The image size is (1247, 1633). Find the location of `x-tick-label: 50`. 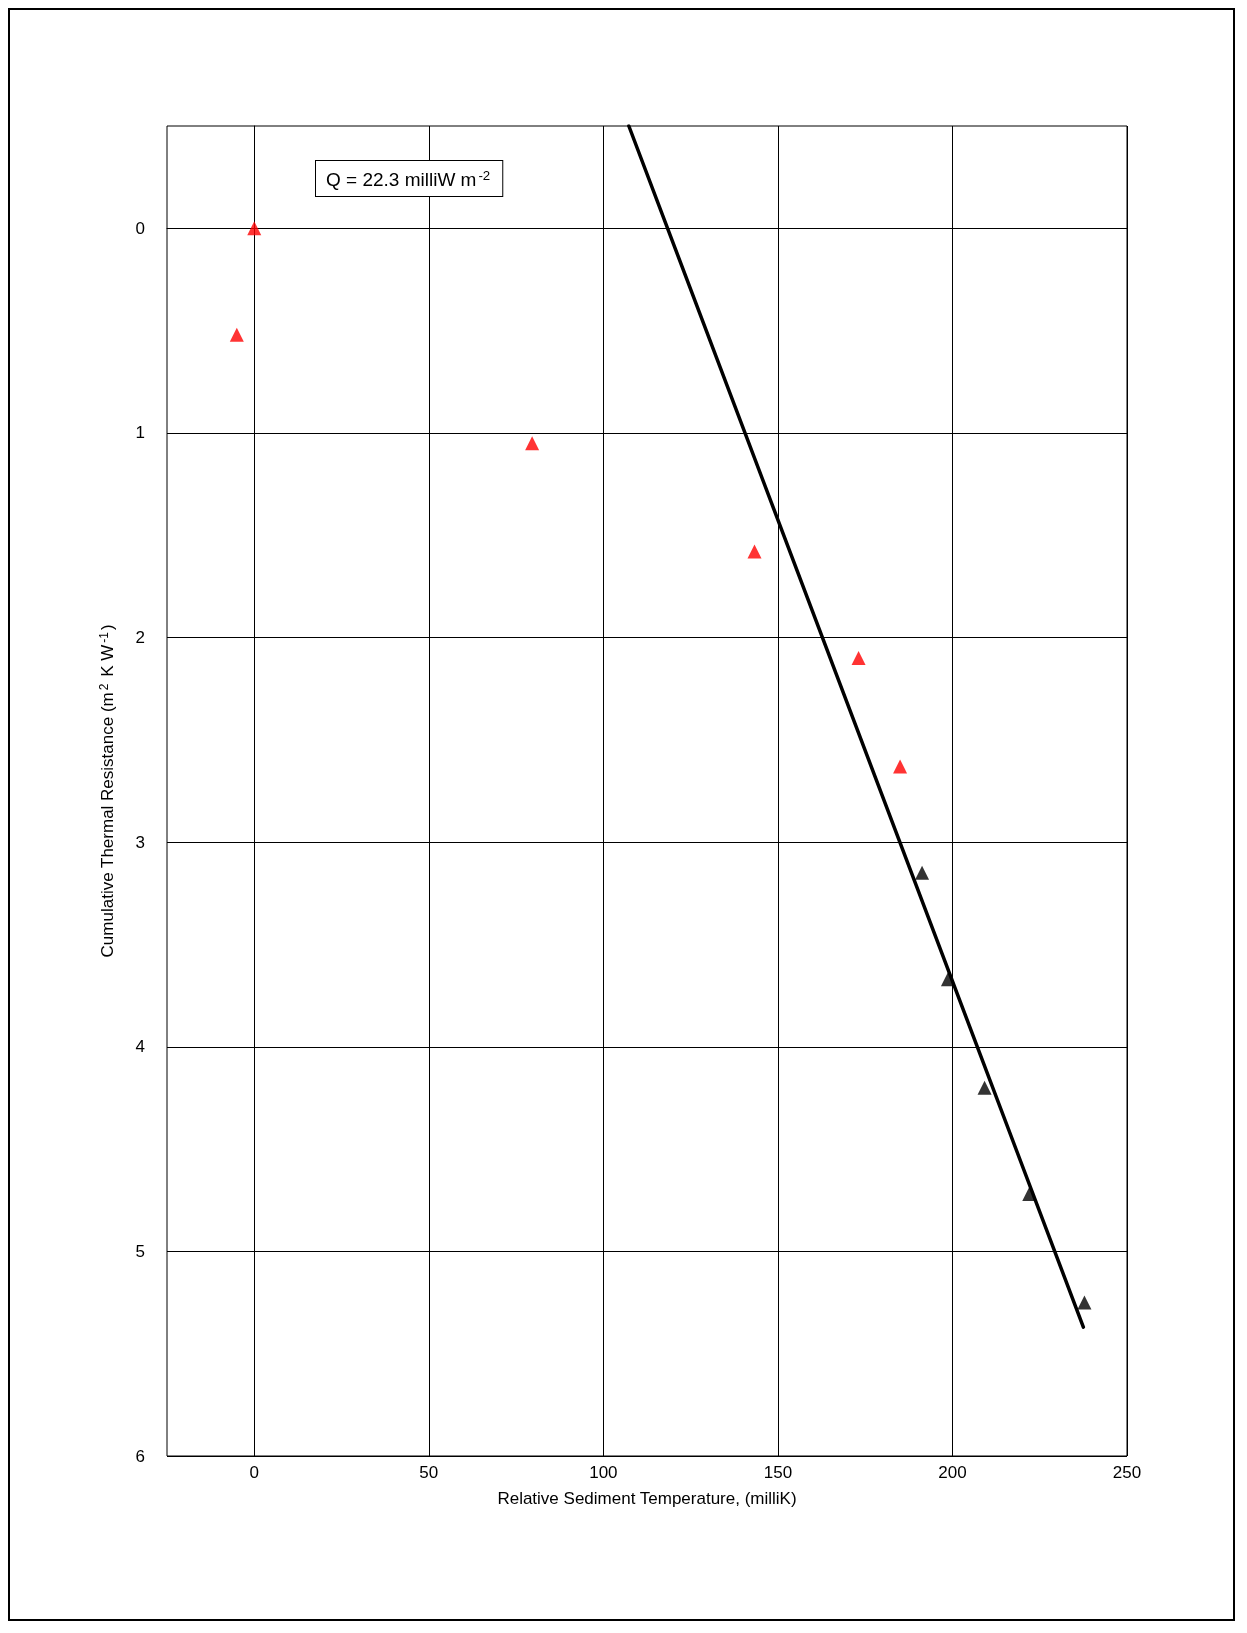

x-tick-label: 50 is located at coordinates (429, 1472).